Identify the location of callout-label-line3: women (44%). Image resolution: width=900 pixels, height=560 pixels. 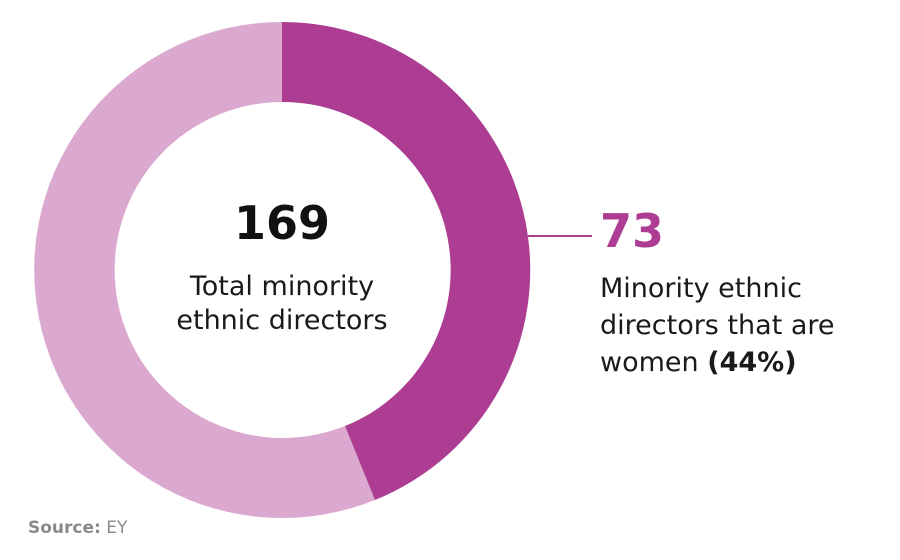
(750, 362).